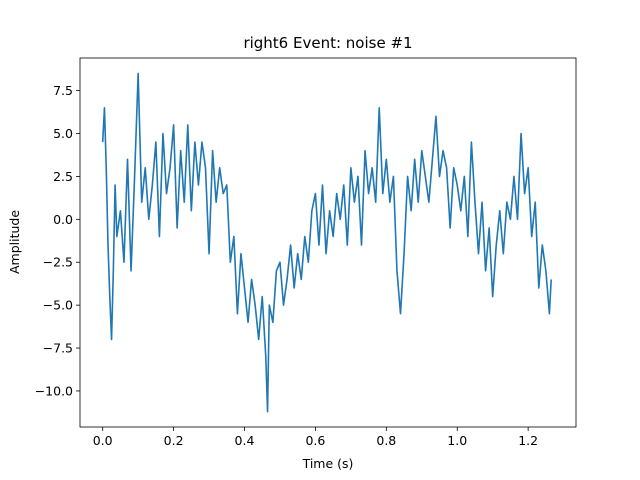  What do you see at coordinates (386, 440) in the screenshot?
I see `x-tick-label: 0.8` at bounding box center [386, 440].